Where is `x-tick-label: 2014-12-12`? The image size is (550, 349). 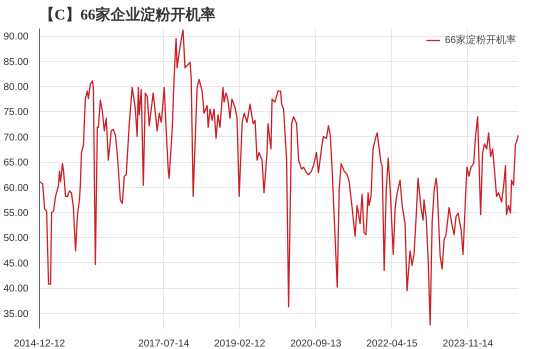
x-tick-label: 2014-12-12 is located at coordinates (40, 343).